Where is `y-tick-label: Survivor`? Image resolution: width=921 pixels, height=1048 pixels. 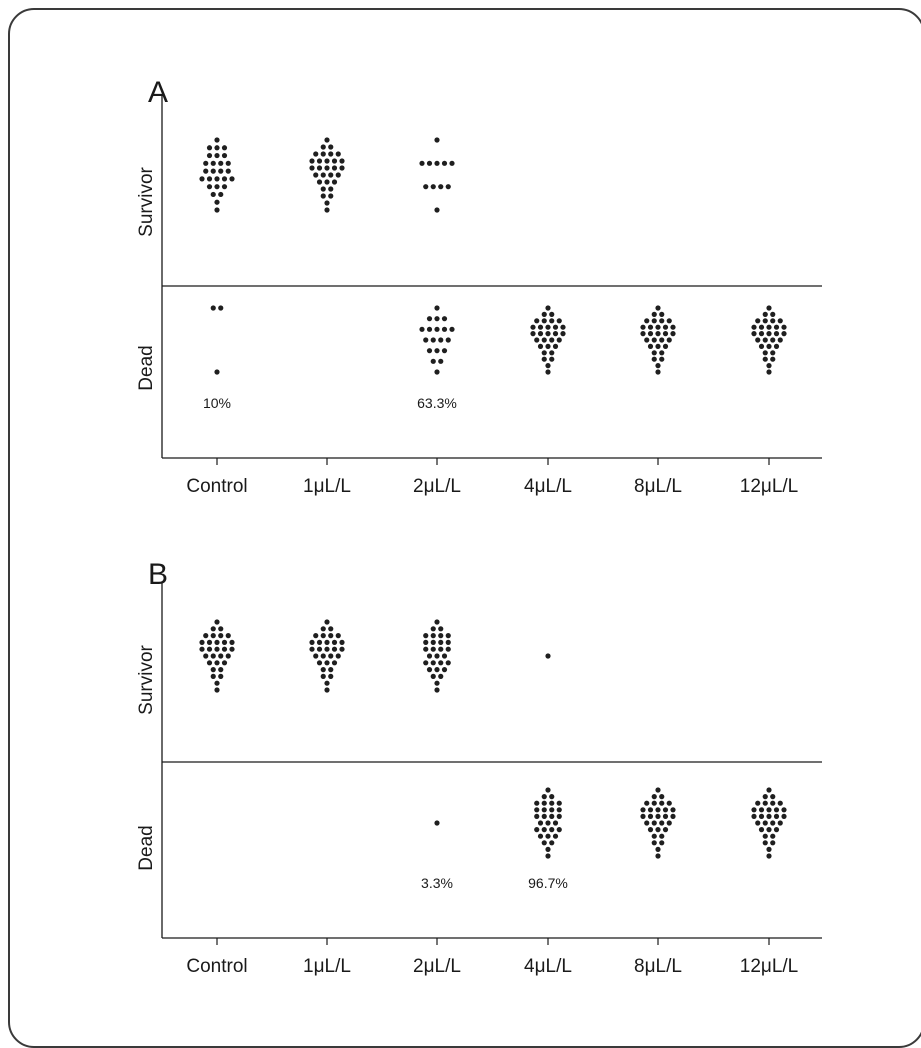 y-tick-label: Survivor is located at coordinates (146, 679).